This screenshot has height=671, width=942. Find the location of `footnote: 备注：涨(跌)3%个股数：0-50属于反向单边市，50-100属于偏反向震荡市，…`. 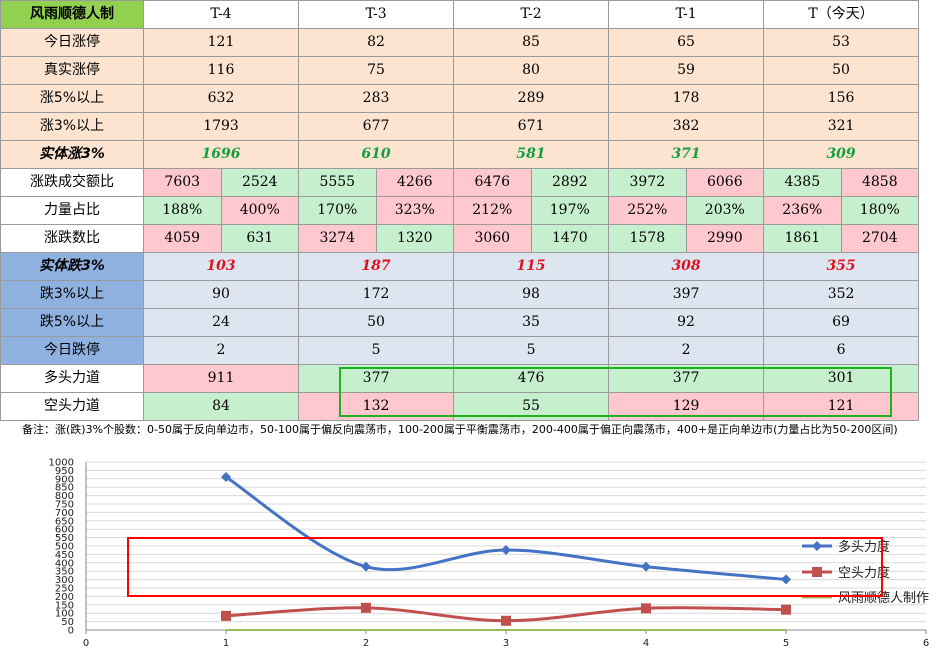

footnote: 备注：涨(跌)3%个股数：0-50属于反向单边市，50-100属于偏反向震荡市，… is located at coordinates (460, 429).